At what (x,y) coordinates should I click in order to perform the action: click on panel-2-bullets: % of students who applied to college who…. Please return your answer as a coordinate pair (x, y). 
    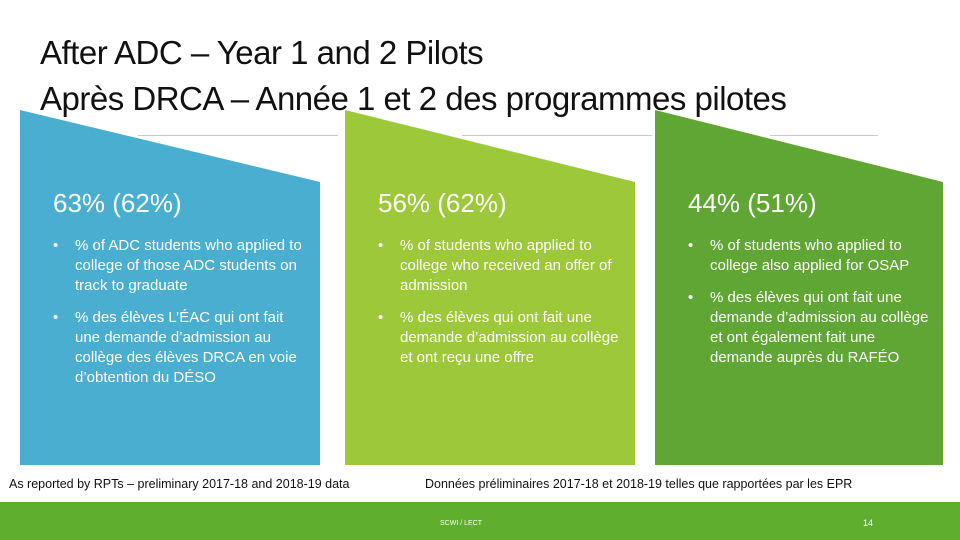
    Looking at the image, I should click on (505, 308).